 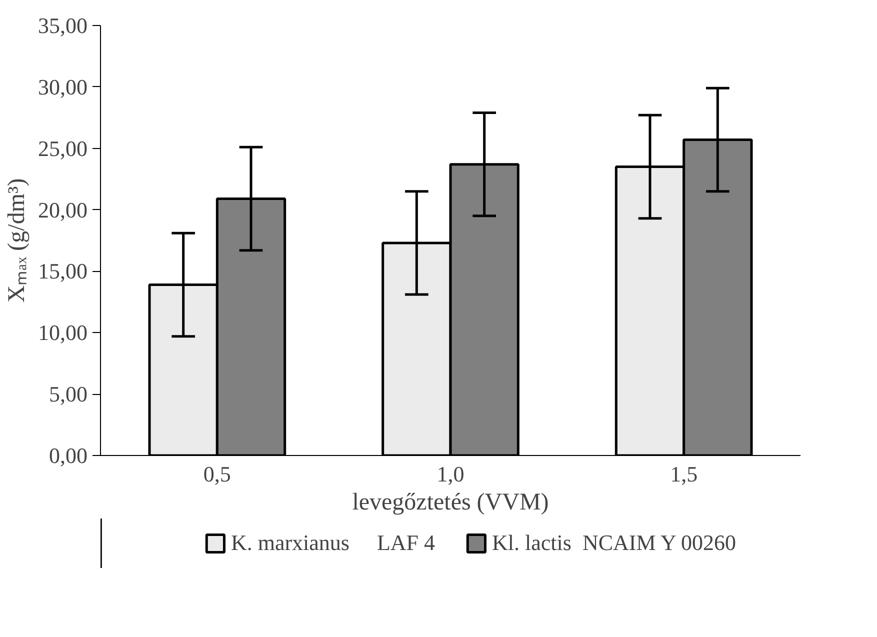 What do you see at coordinates (63, 271) in the screenshot?
I see `y-tick-label: 15,00` at bounding box center [63, 271].